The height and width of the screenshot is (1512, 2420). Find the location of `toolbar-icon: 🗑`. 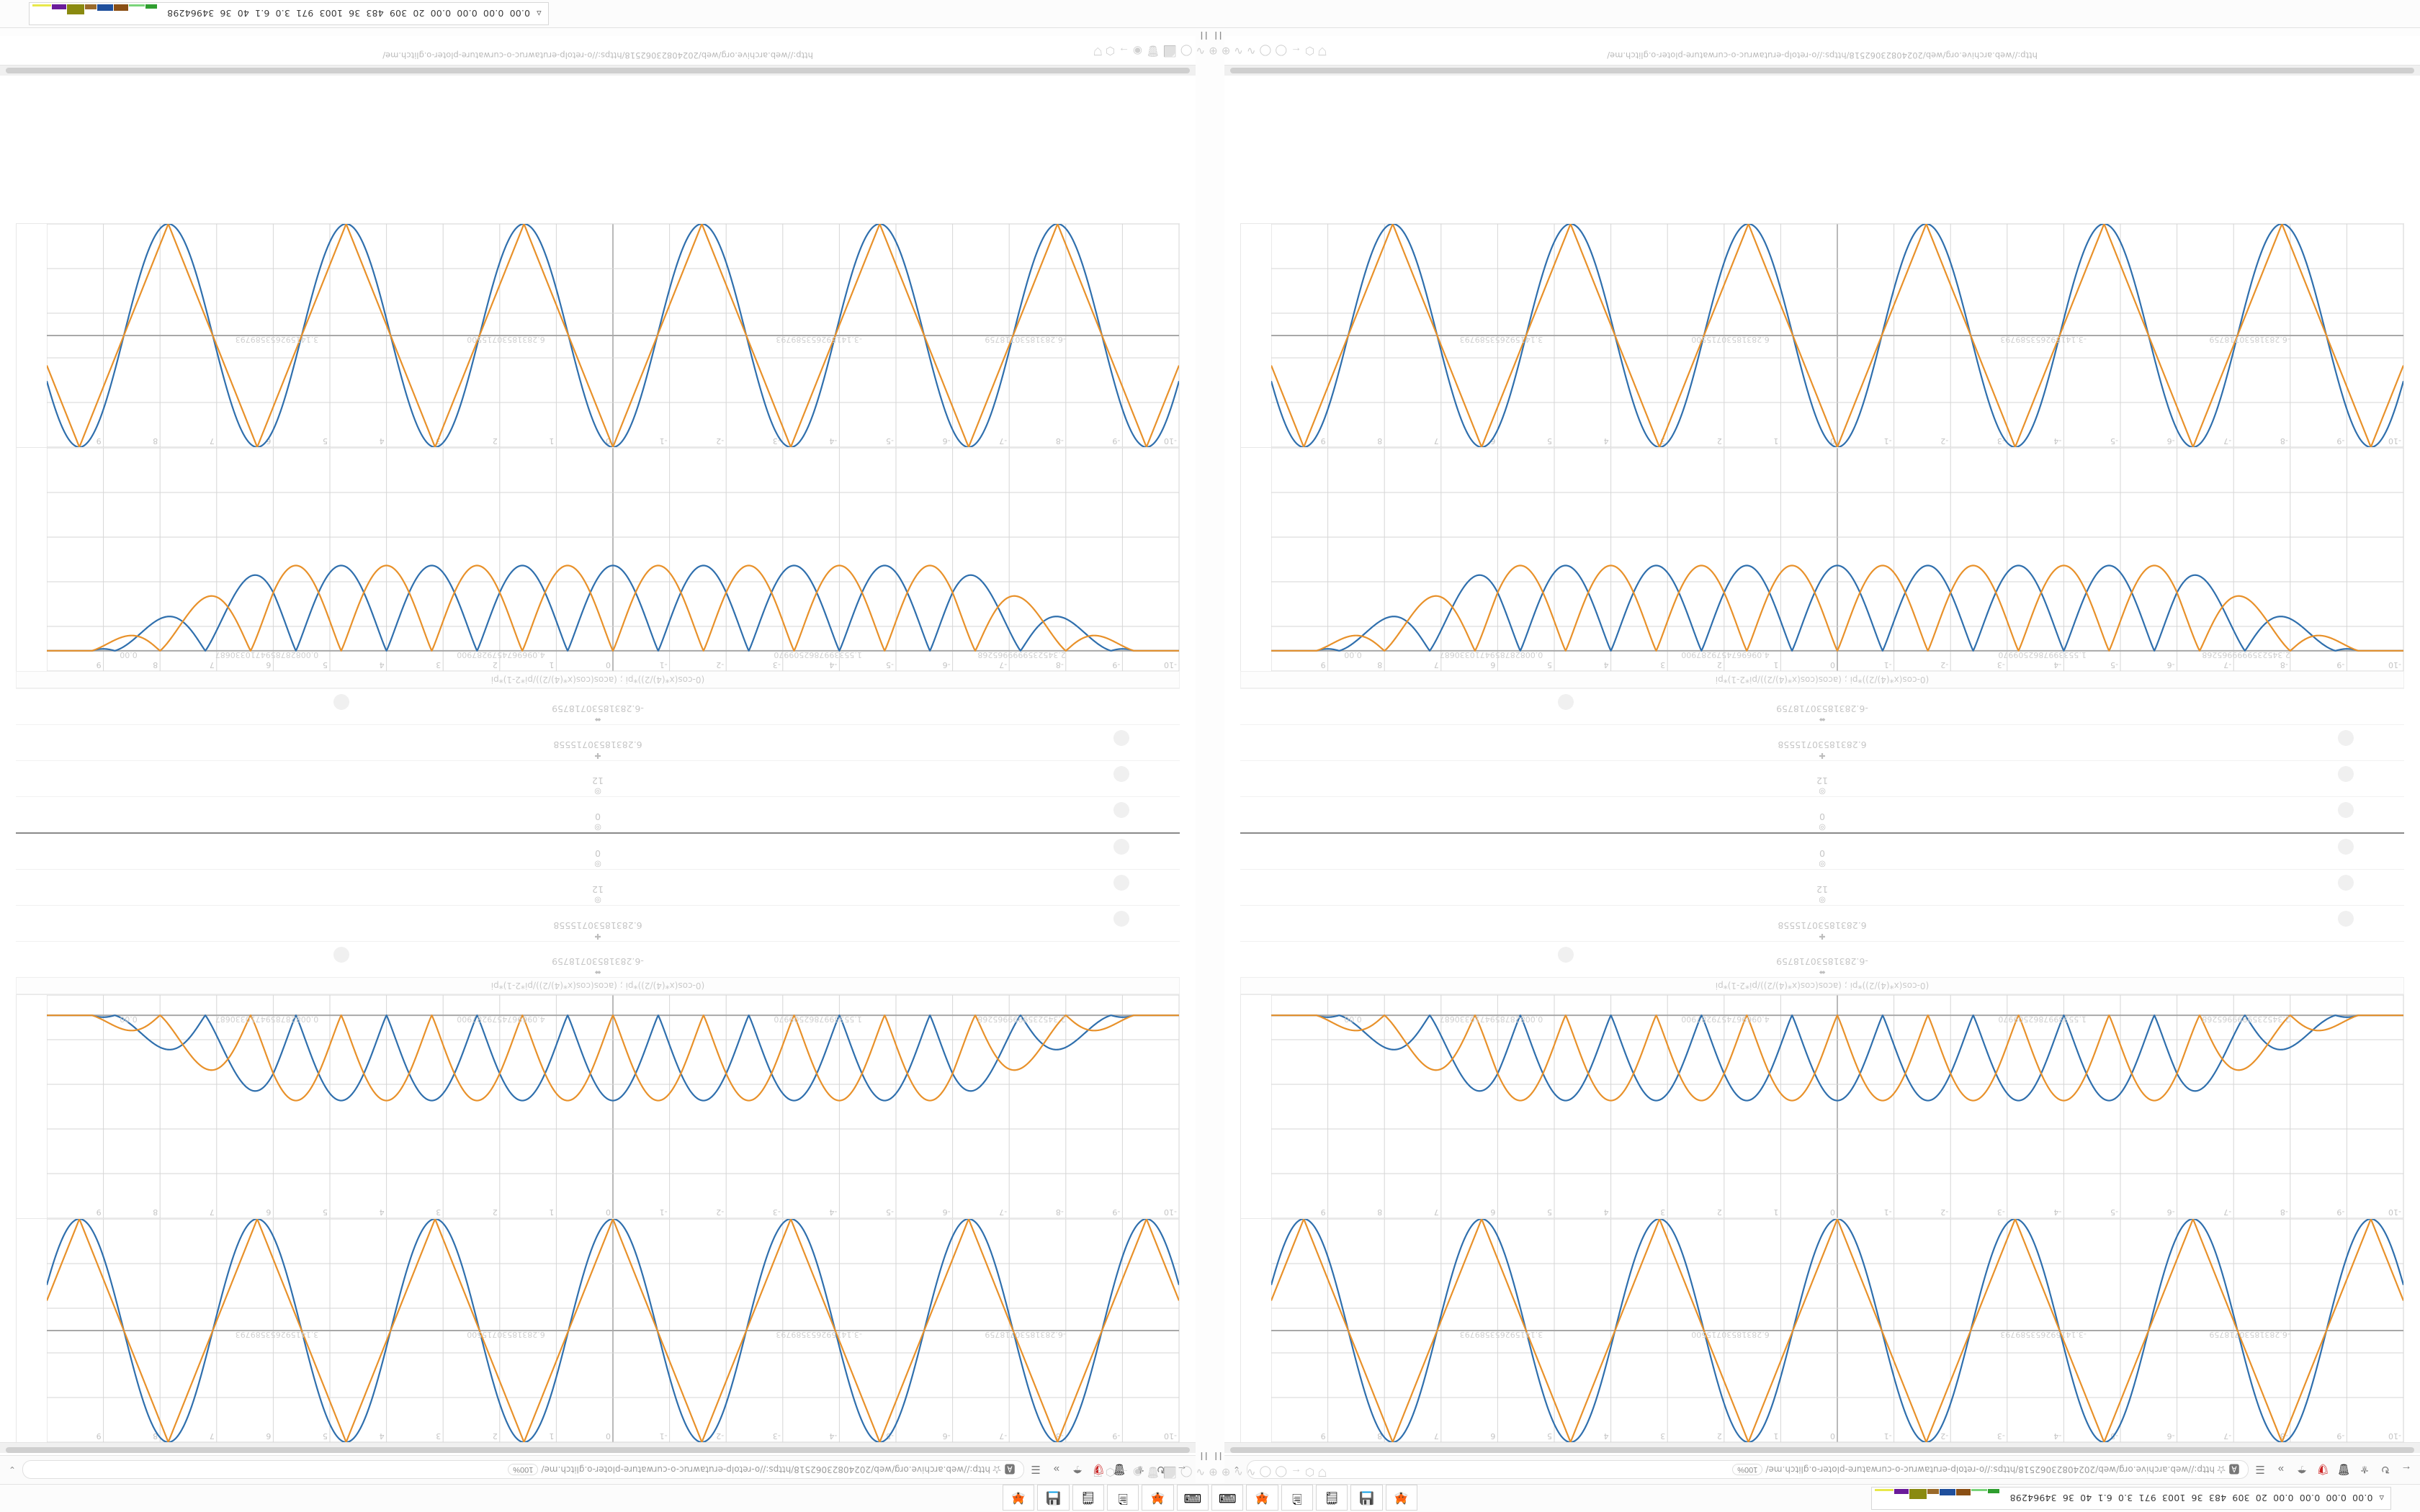

toolbar-icon: 🗑 is located at coordinates (1153, 1472).